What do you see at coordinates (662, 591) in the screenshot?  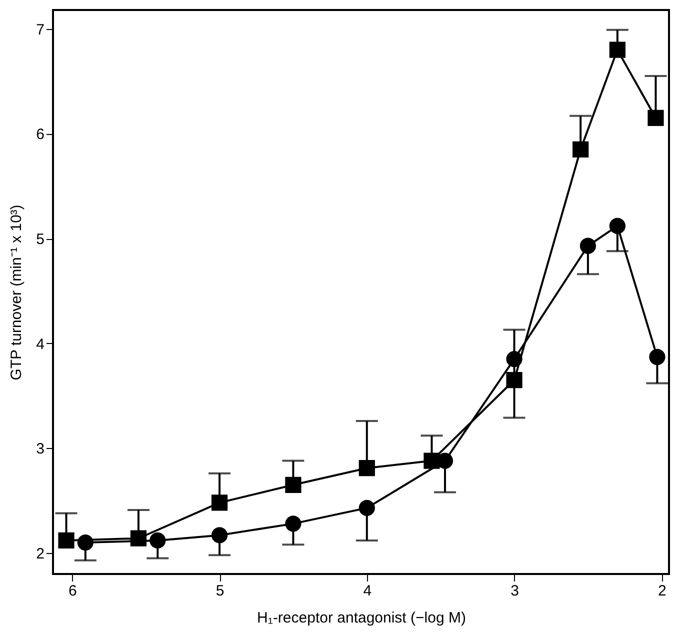 I see `x-tick-label: 2` at bounding box center [662, 591].